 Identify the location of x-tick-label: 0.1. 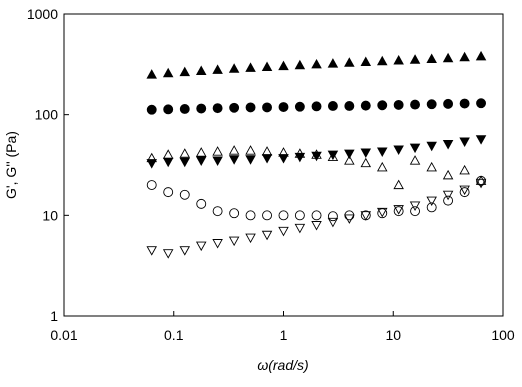
(174, 335).